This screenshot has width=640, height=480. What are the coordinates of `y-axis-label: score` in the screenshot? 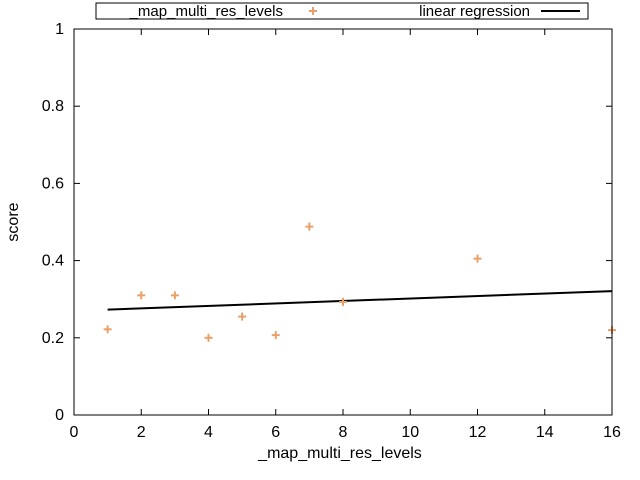 It's located at (13, 221).